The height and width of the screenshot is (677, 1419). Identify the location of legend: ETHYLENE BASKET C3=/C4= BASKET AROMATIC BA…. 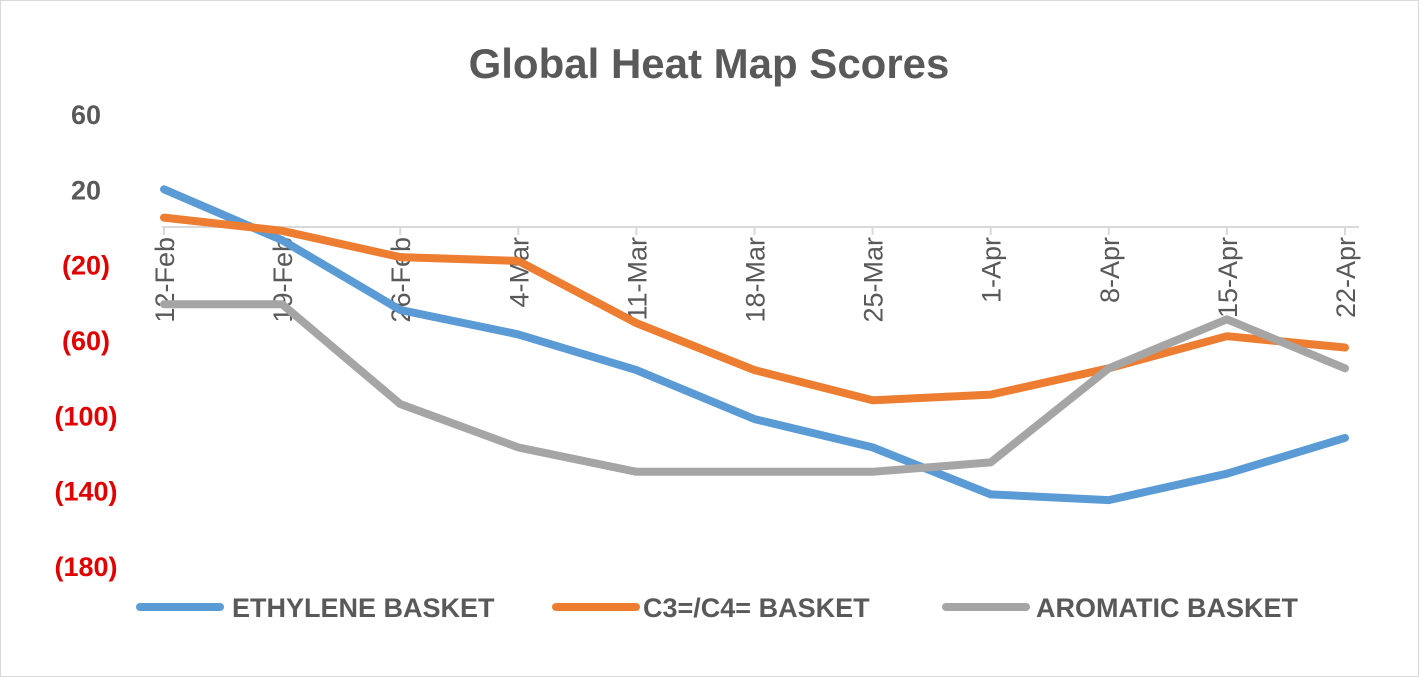
(717, 608).